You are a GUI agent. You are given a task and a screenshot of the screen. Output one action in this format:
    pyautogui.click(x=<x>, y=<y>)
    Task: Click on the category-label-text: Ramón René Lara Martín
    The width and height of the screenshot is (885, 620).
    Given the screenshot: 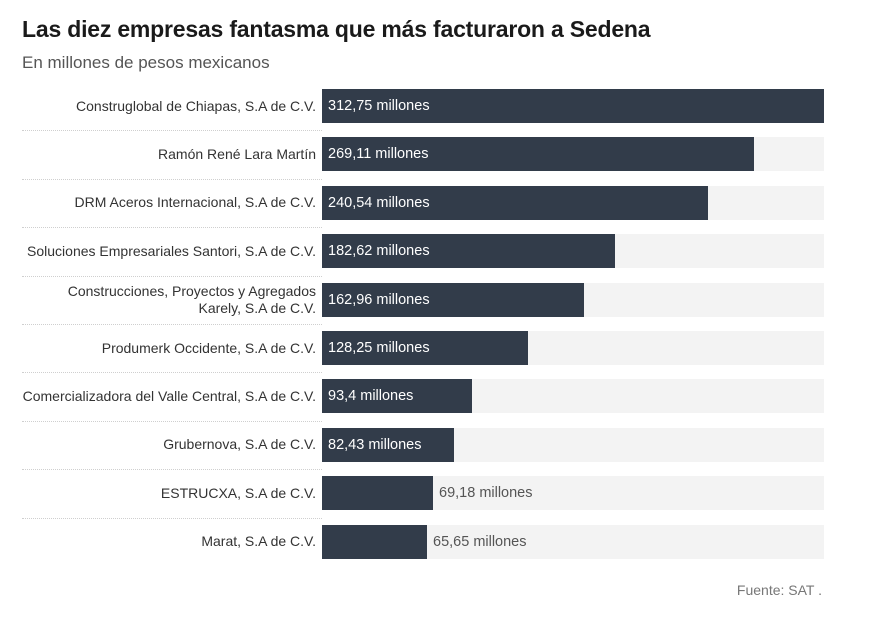 What is the action you would take?
    pyautogui.click(x=237, y=153)
    